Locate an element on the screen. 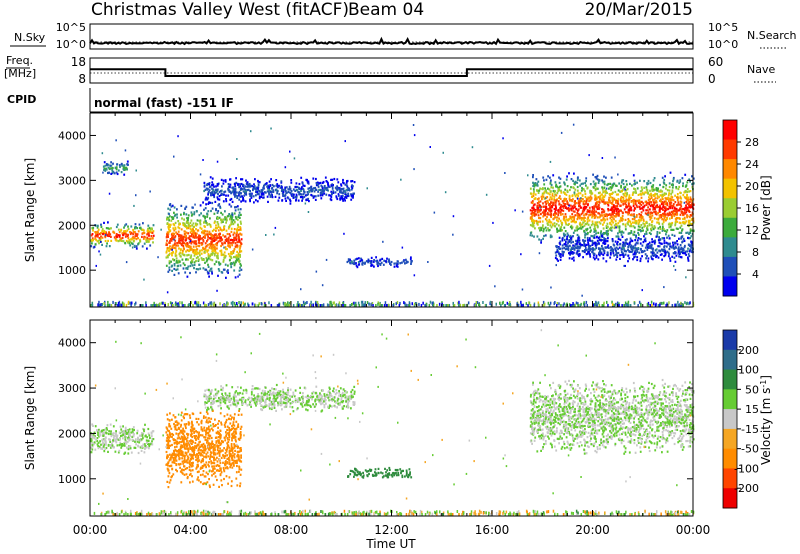 Image resolution: width=800 pixels, height=554 pixels. frequency-panel: Freq. [MHz] 18 8 60 0 Nave is located at coordinates (390, 70).